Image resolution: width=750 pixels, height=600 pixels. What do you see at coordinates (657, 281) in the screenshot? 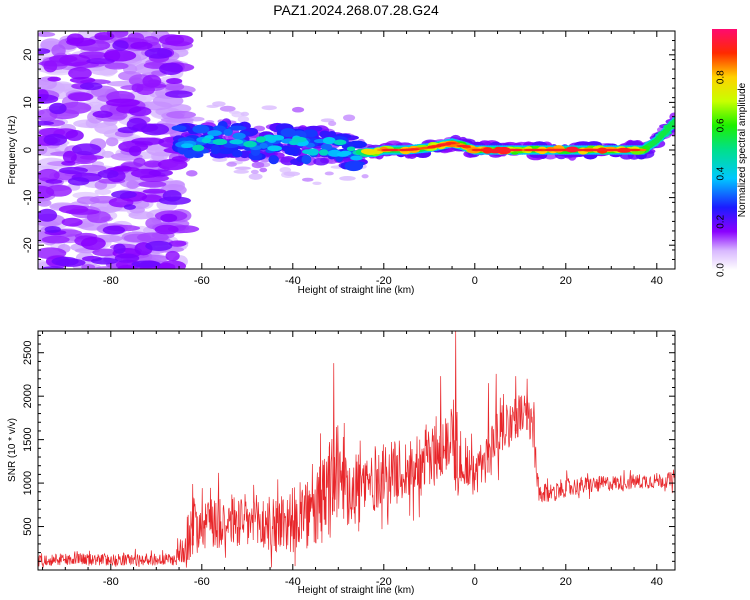
I see `spectrogram-xtick-label: 40` at bounding box center [657, 281].